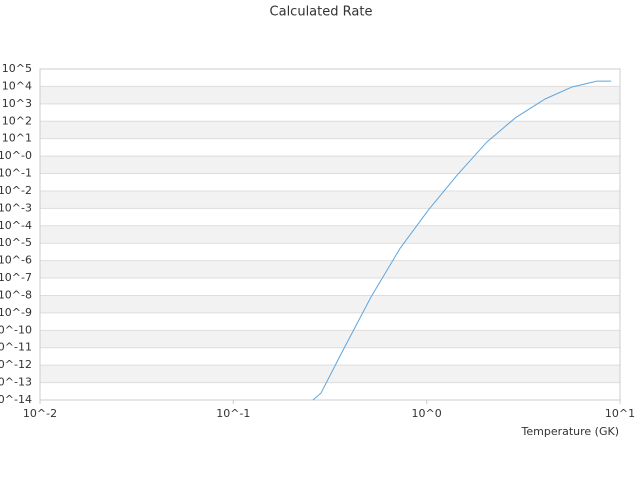 This screenshot has width=640, height=480. What do you see at coordinates (16, 347) in the screenshot?
I see `y-tick-label: 10^-11` at bounding box center [16, 347].